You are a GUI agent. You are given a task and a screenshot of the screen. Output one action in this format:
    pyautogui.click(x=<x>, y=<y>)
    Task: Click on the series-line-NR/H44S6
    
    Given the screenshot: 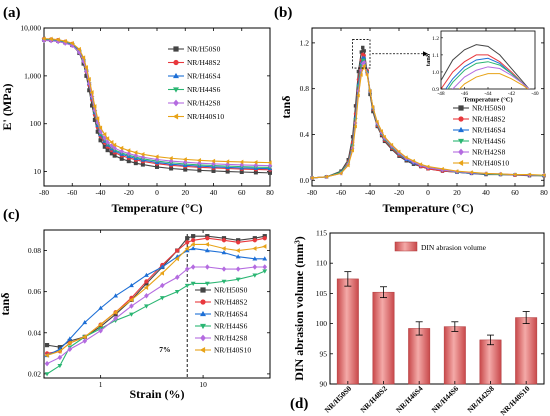 What is the action you would take?
    pyautogui.click(x=157, y=104)
    